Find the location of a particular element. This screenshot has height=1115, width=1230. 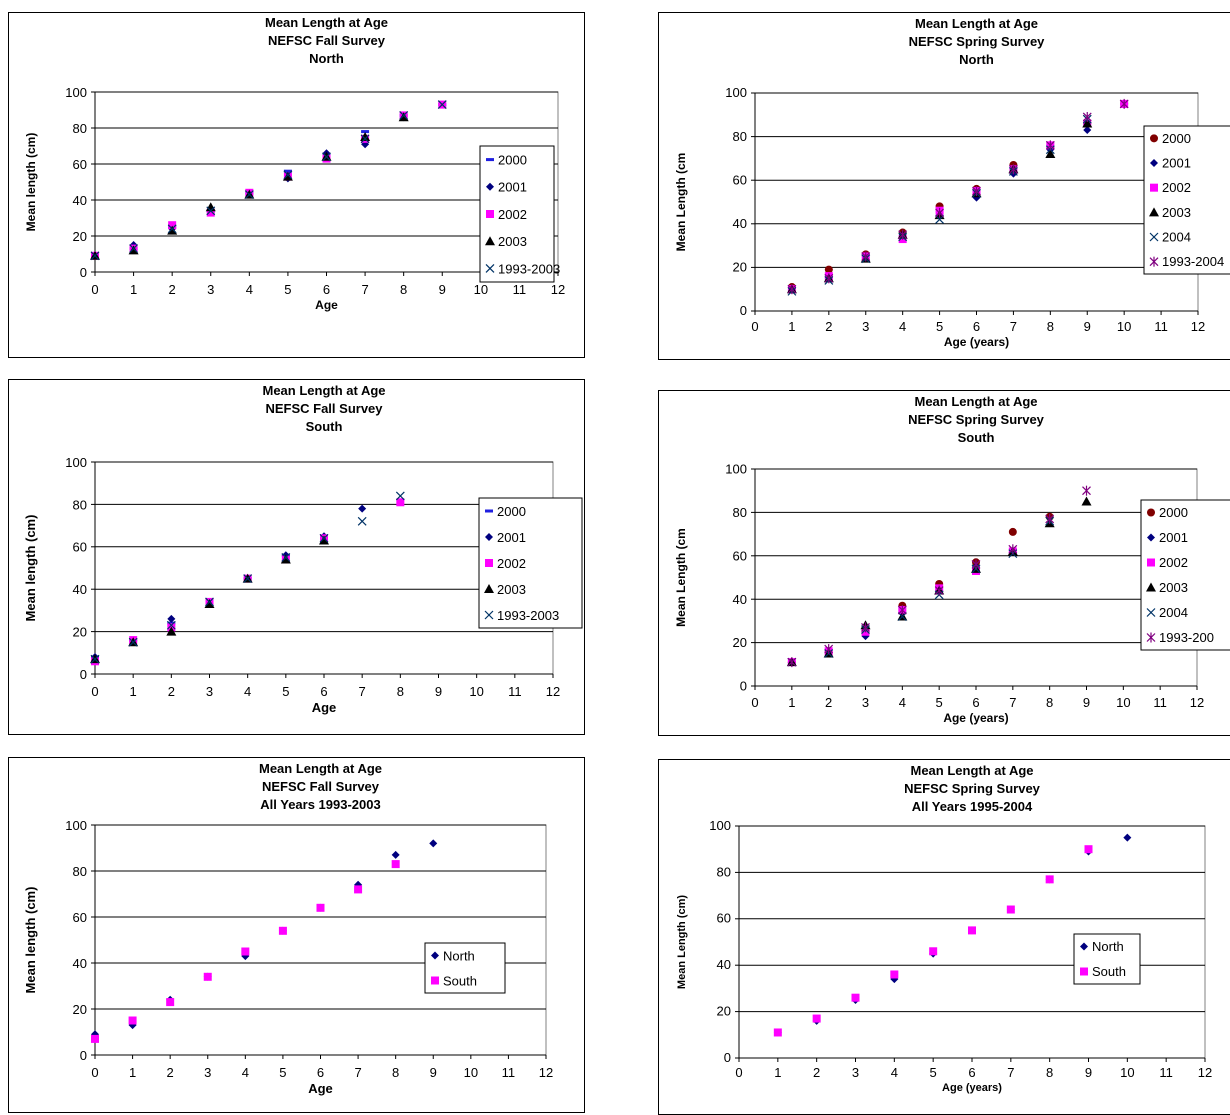

legend-label: 2004 is located at coordinates (1173, 612).